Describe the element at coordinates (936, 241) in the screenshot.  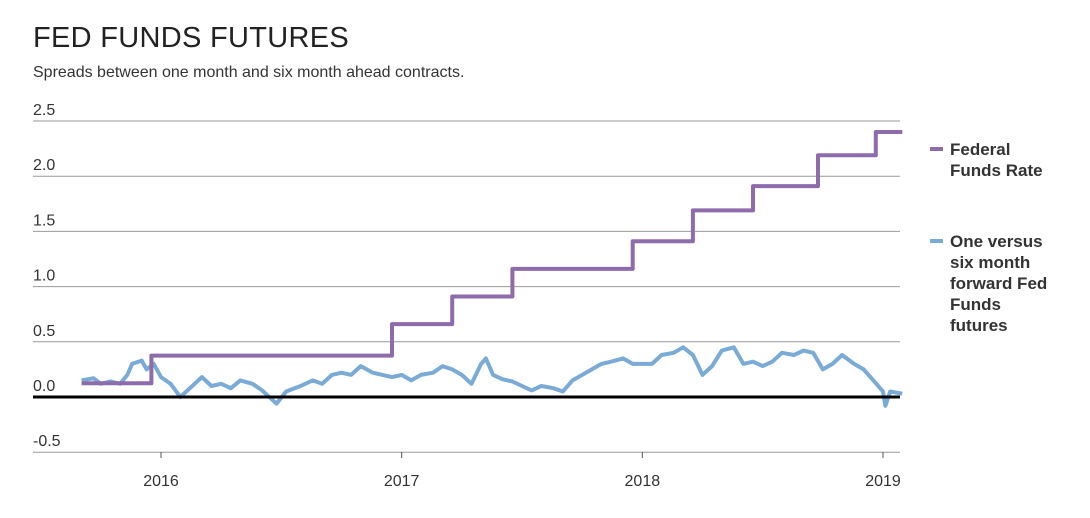
I see `legend-swatch-forward-futures` at that location.